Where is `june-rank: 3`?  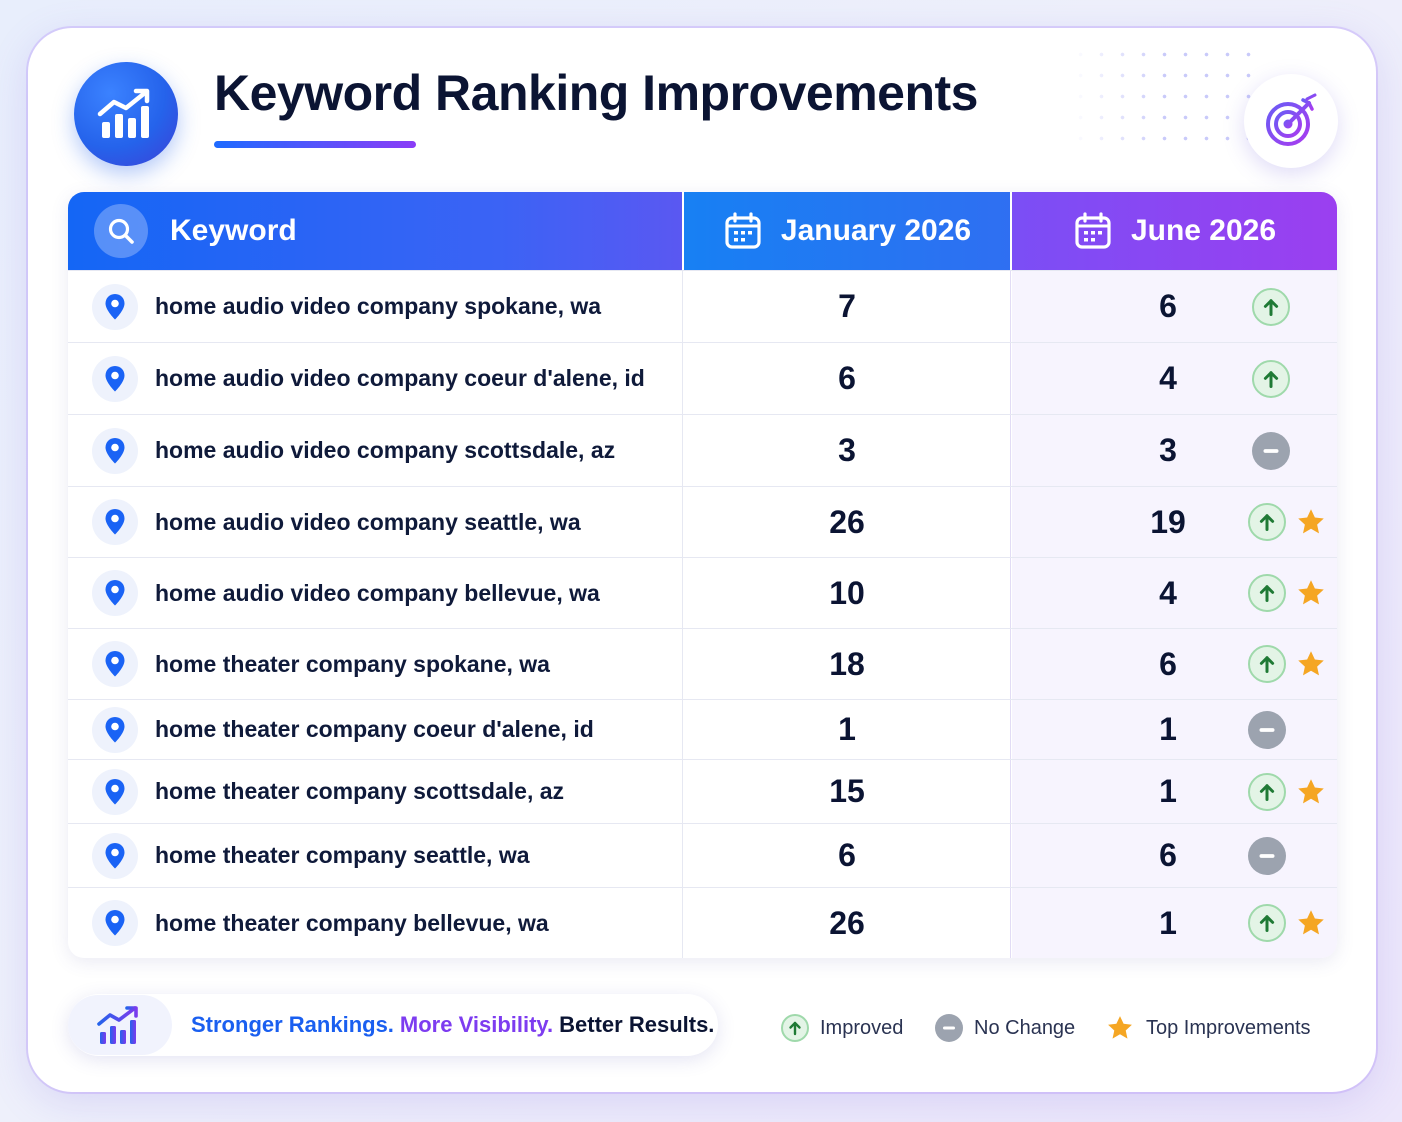
june-rank: 3 is located at coordinates (1168, 450).